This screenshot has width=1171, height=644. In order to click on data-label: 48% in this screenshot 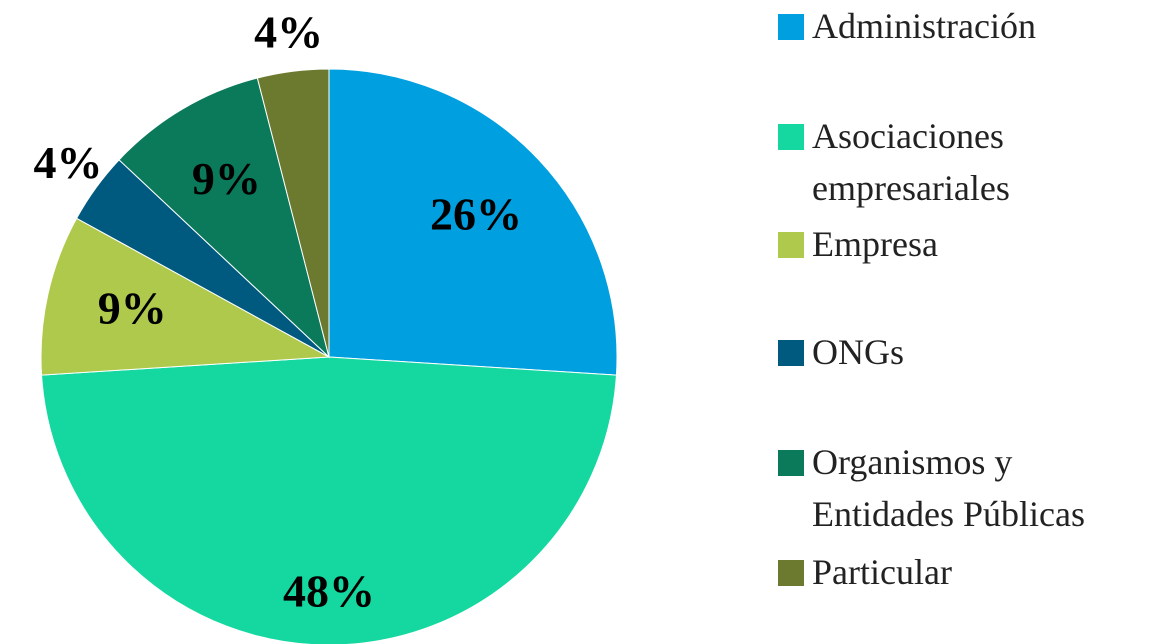, I will do `click(329, 591)`.